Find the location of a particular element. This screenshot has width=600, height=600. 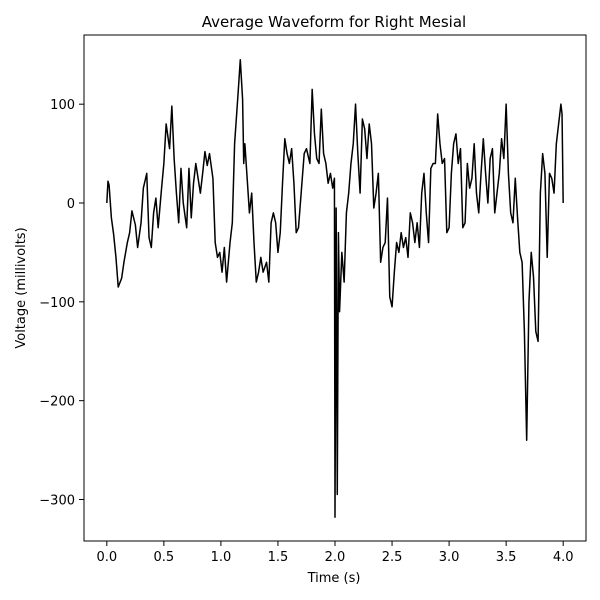

y-tick-label: 100 is located at coordinates (62, 105).